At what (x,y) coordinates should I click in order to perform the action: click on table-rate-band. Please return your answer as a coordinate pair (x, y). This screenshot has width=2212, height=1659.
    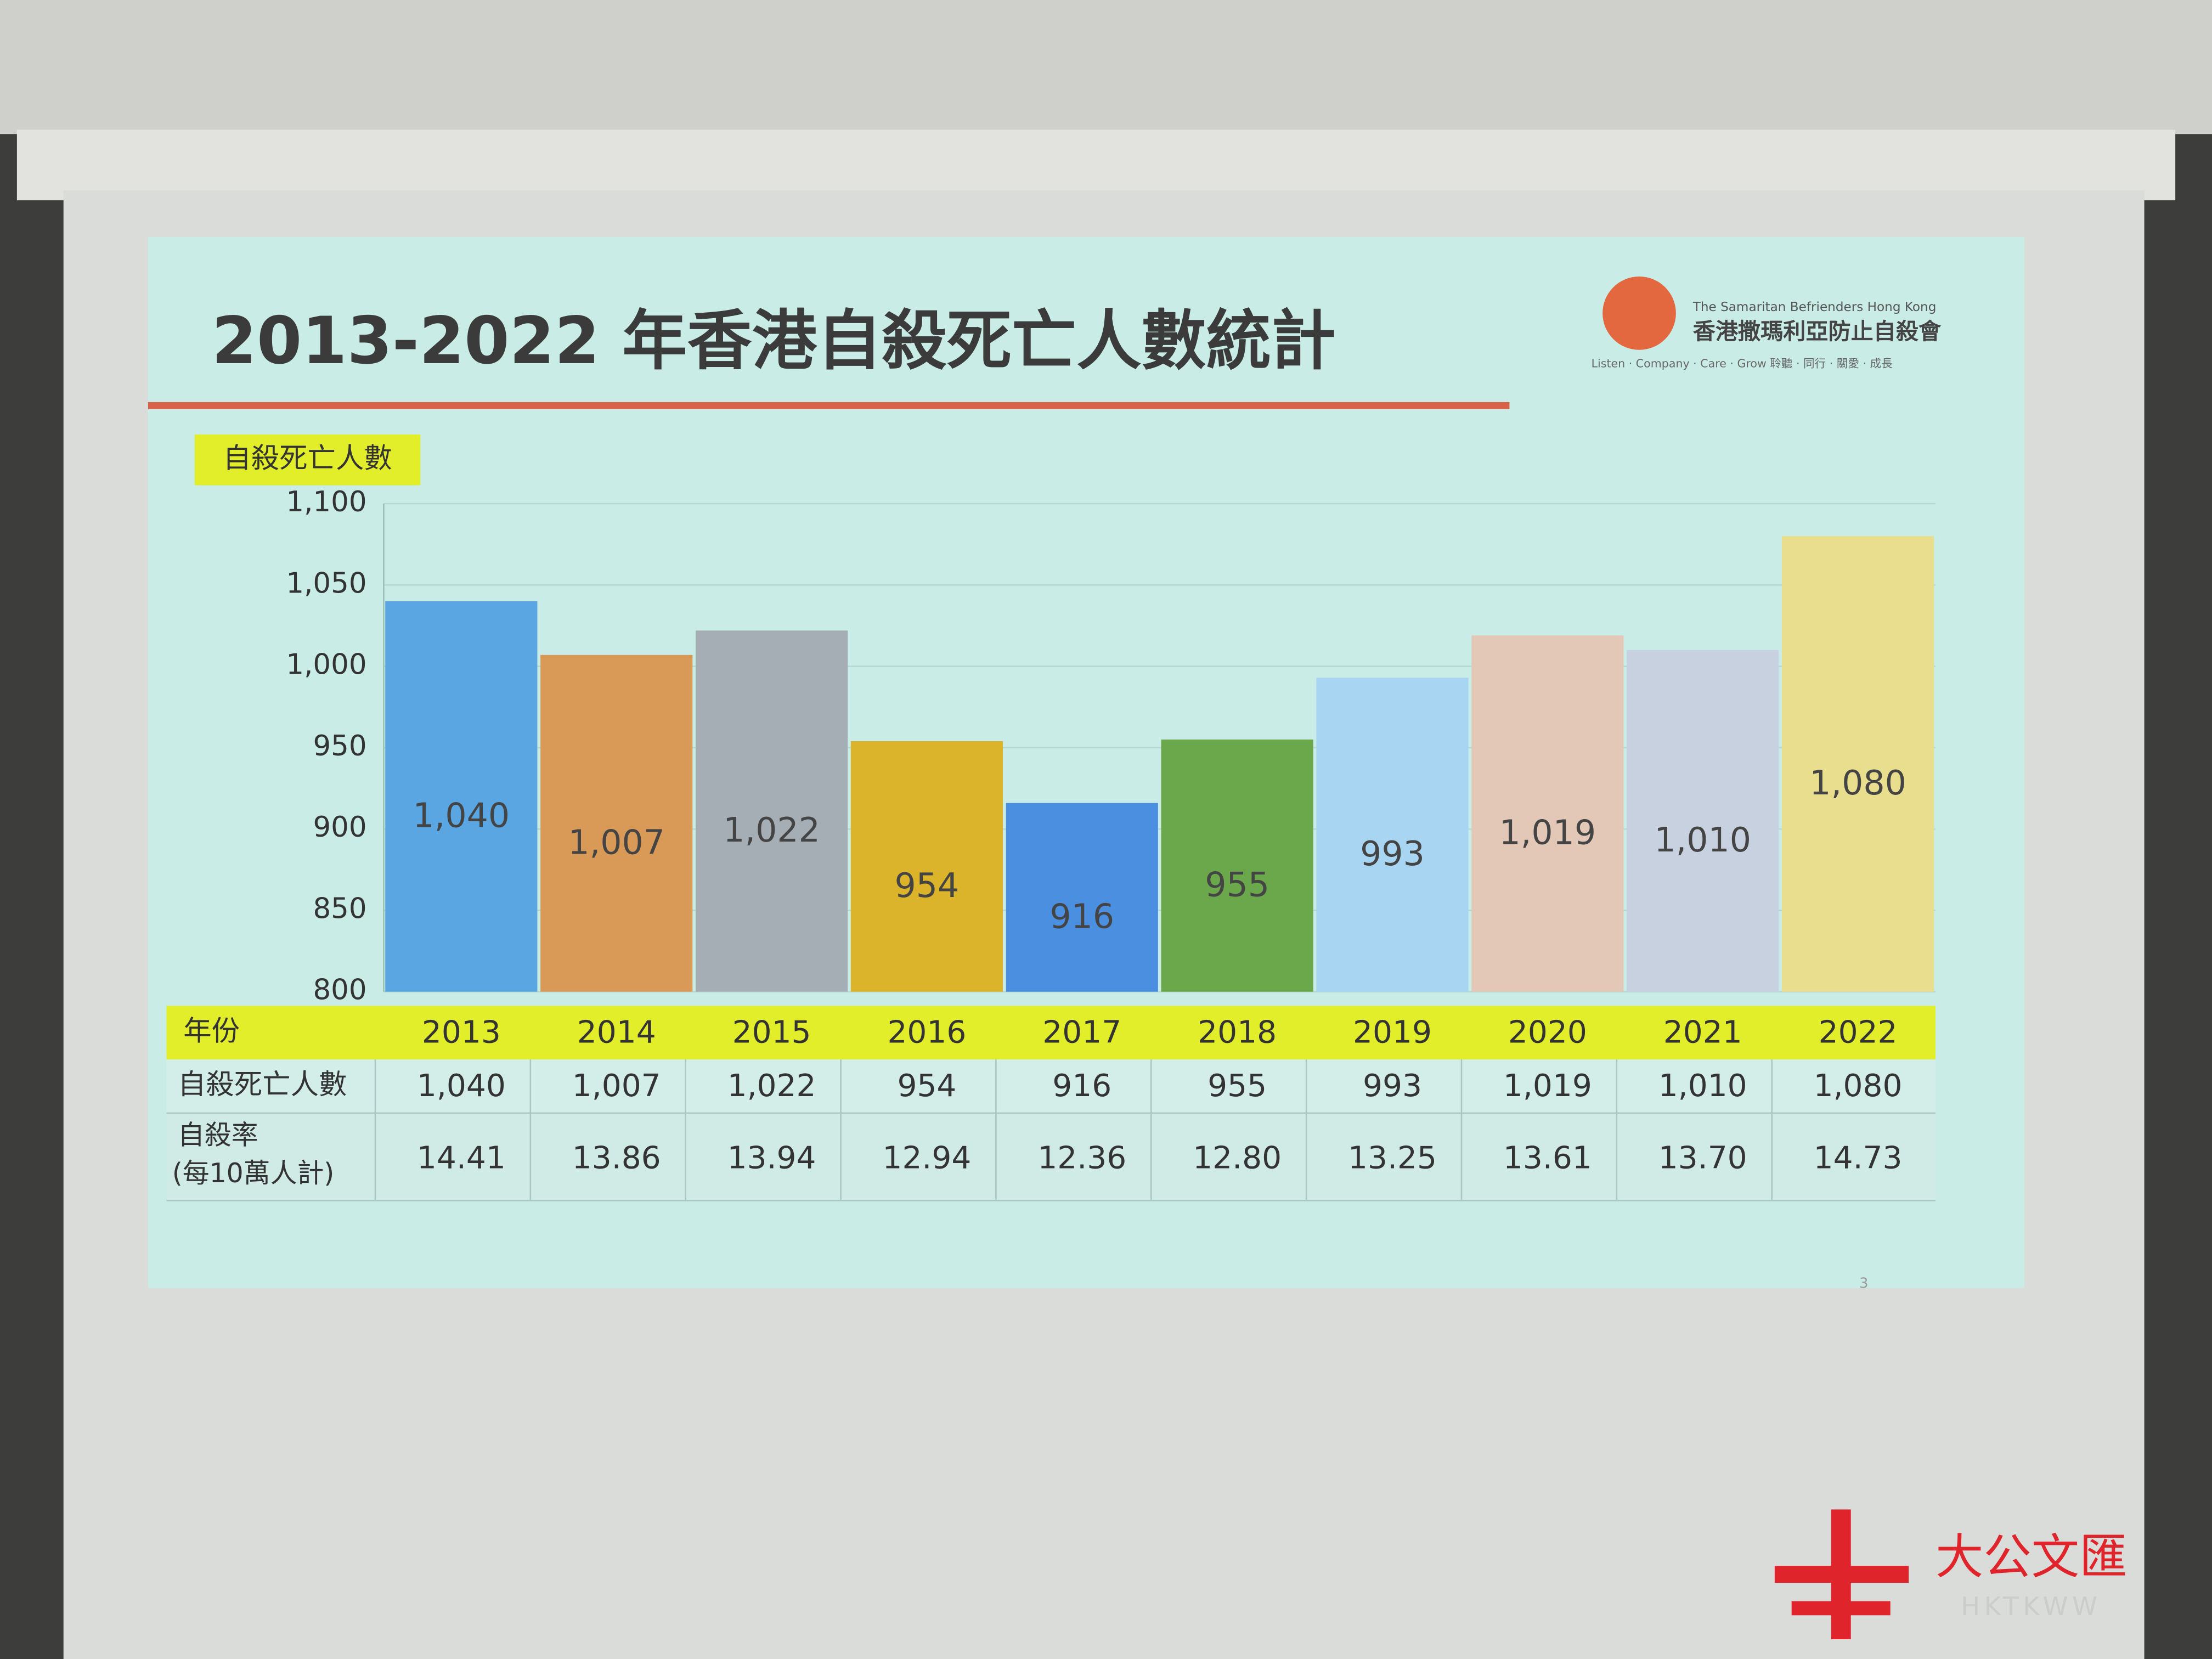
    Looking at the image, I should click on (1051, 1157).